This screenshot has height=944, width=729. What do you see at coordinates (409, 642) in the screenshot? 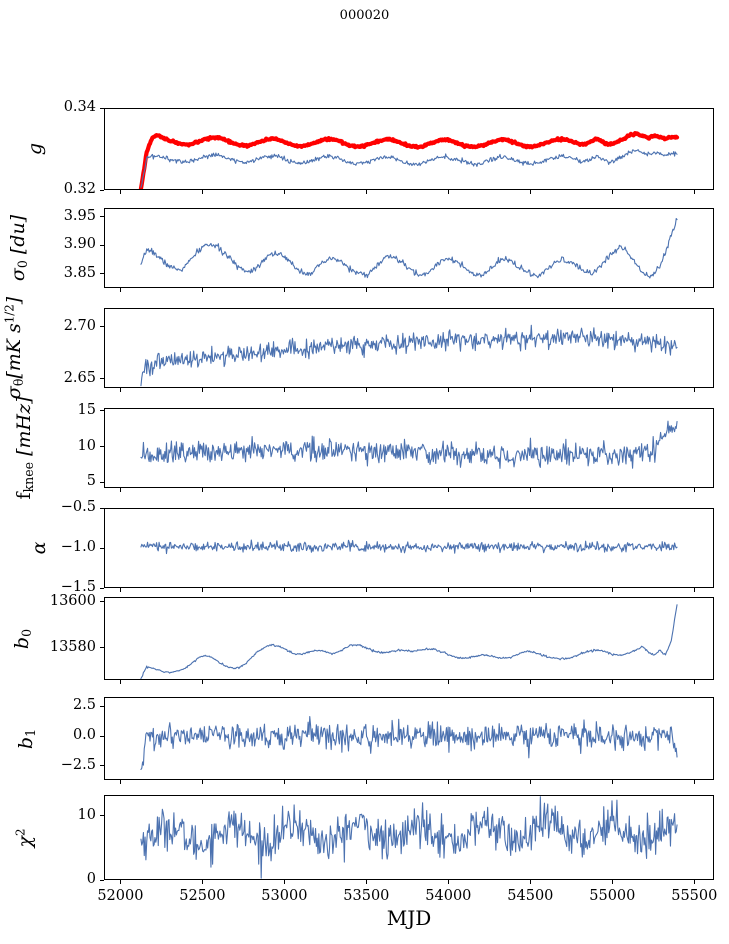
I see `series-line-b0` at bounding box center [409, 642].